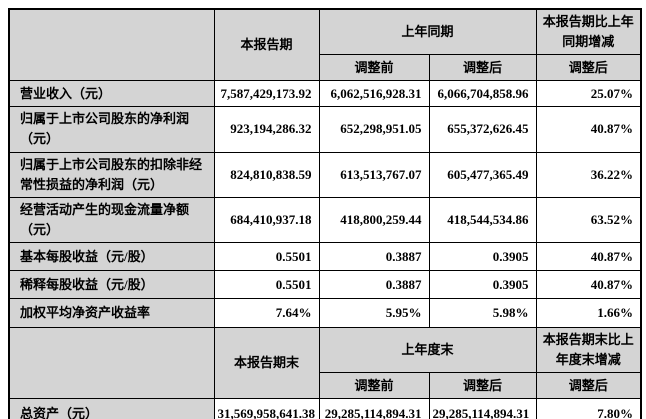 The height and width of the screenshot is (419, 646). I want to click on cell-change: 1.66%, so click(588, 313).